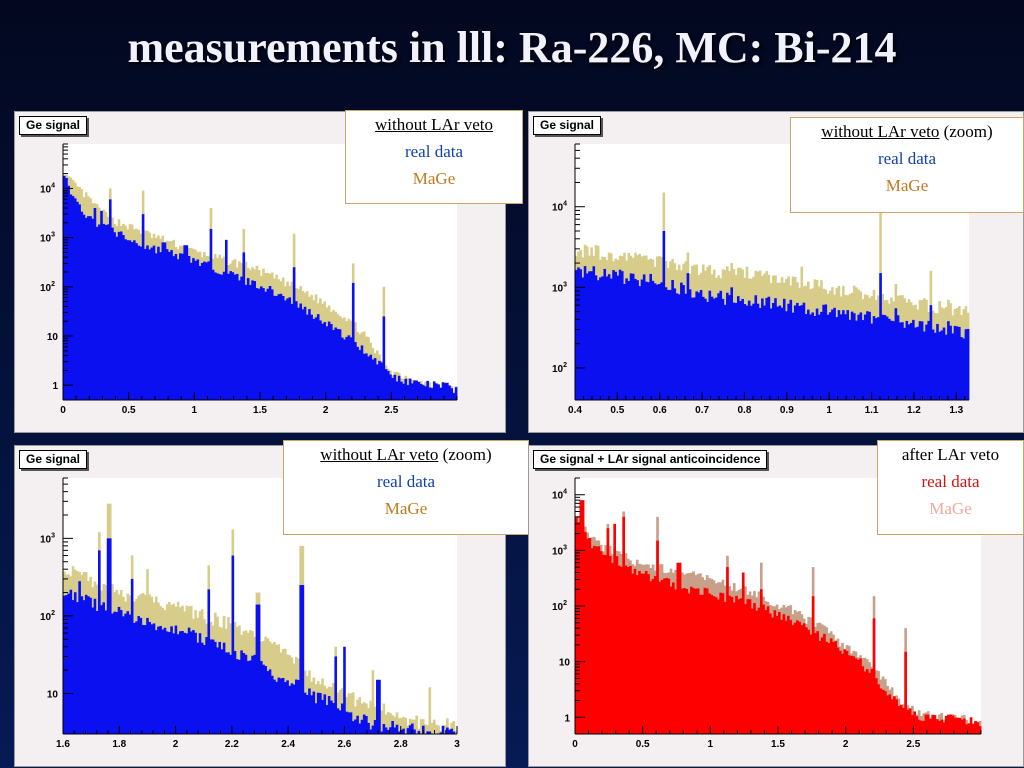 The width and height of the screenshot is (1024, 768). Describe the element at coordinates (434, 151) in the screenshot. I see `legend-real-data: real data` at that location.